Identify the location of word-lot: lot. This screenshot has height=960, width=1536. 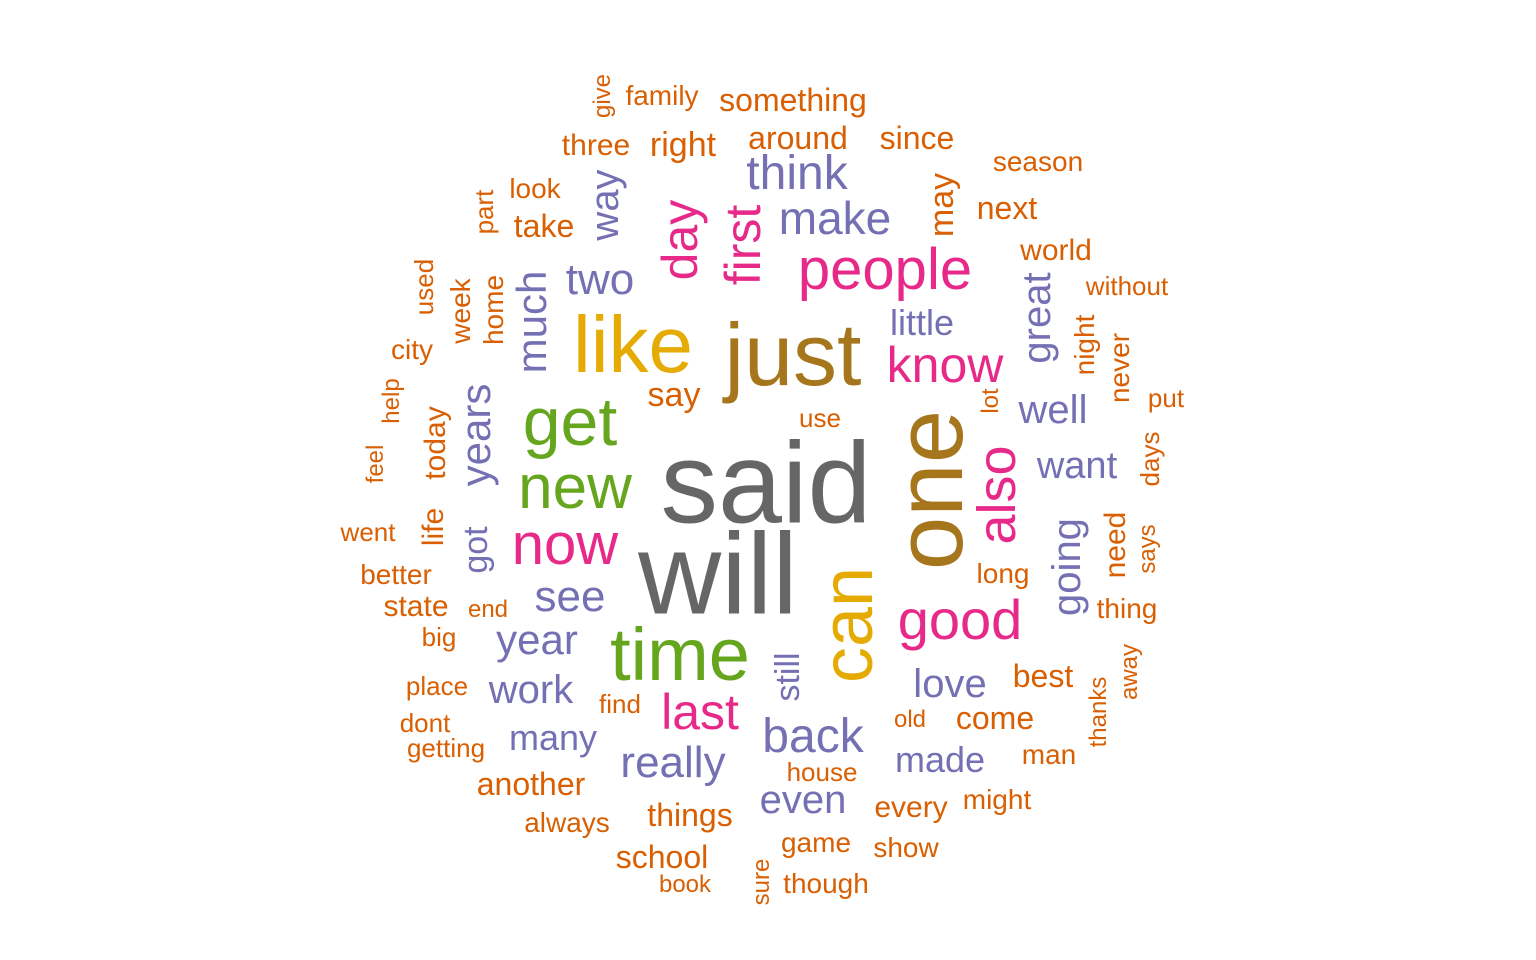
(990, 401).